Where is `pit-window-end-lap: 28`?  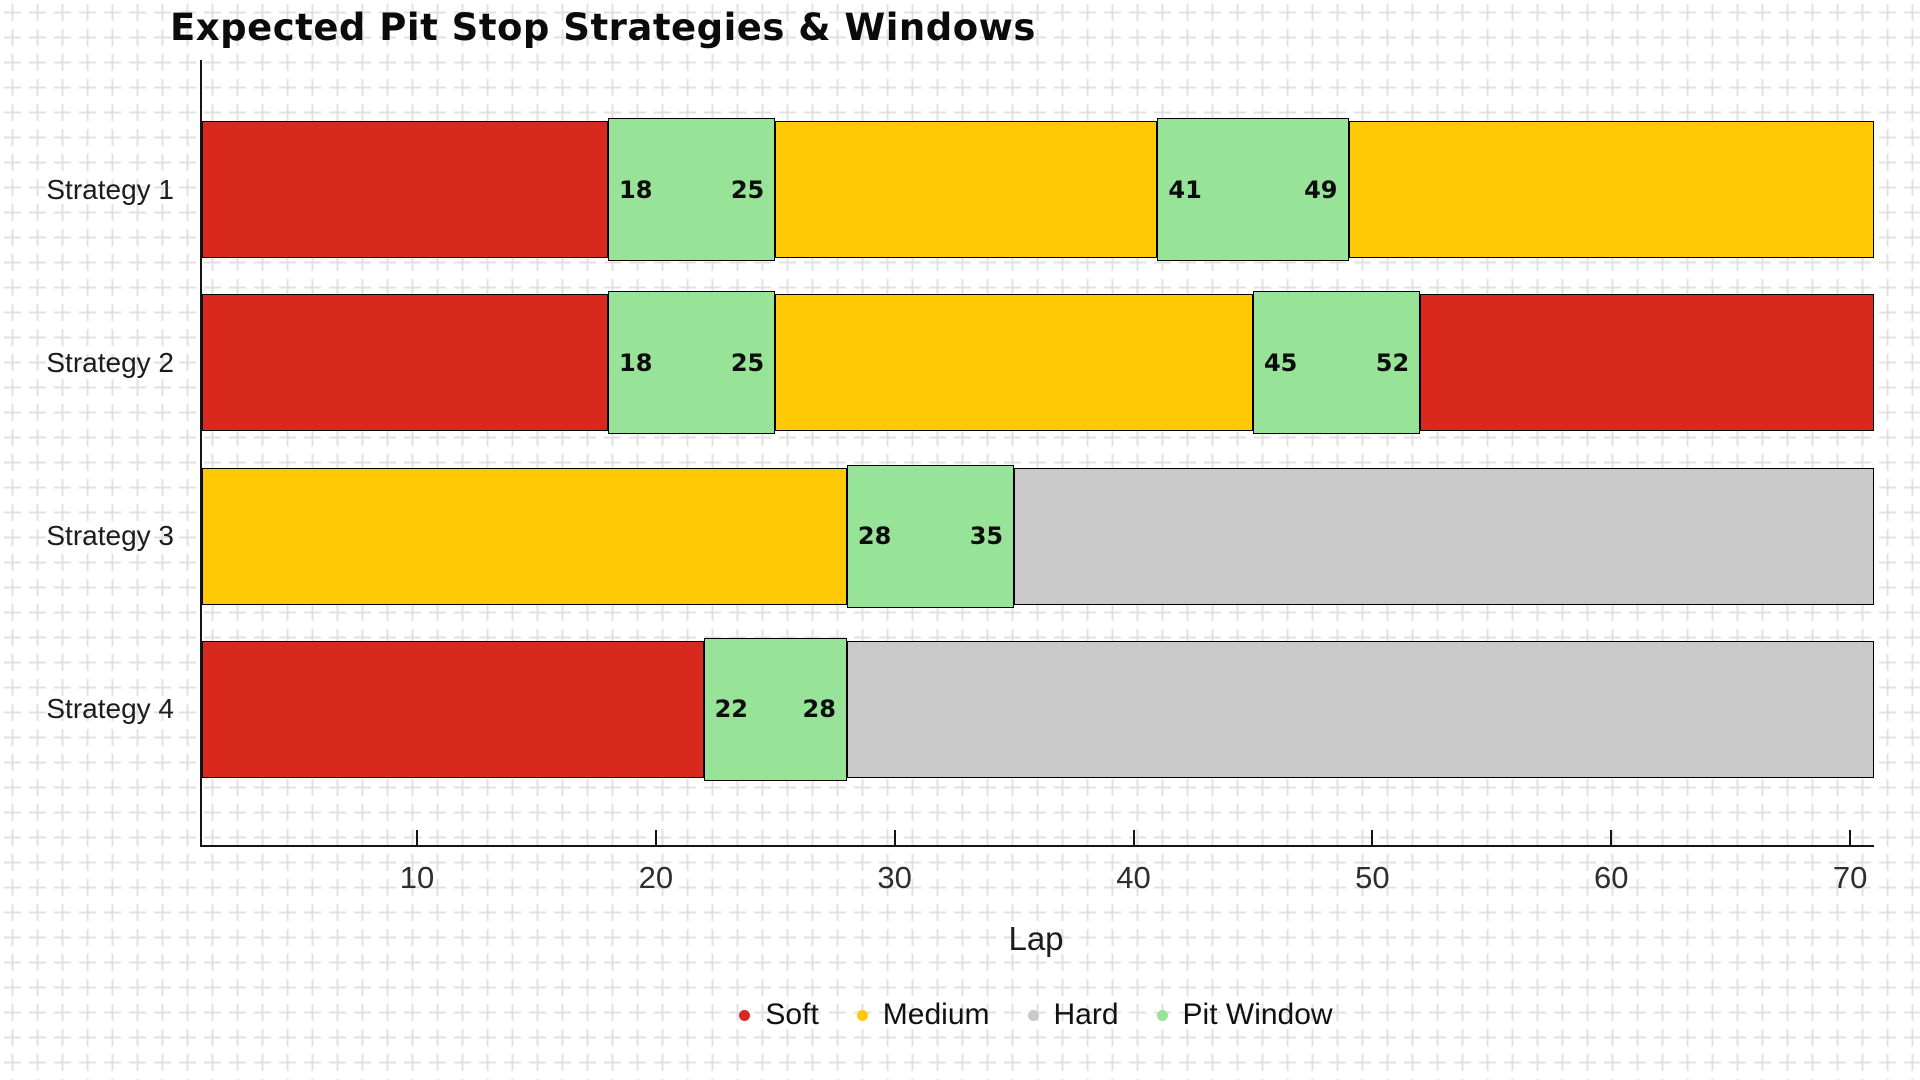
pit-window-end-lap: 28 is located at coordinates (819, 709).